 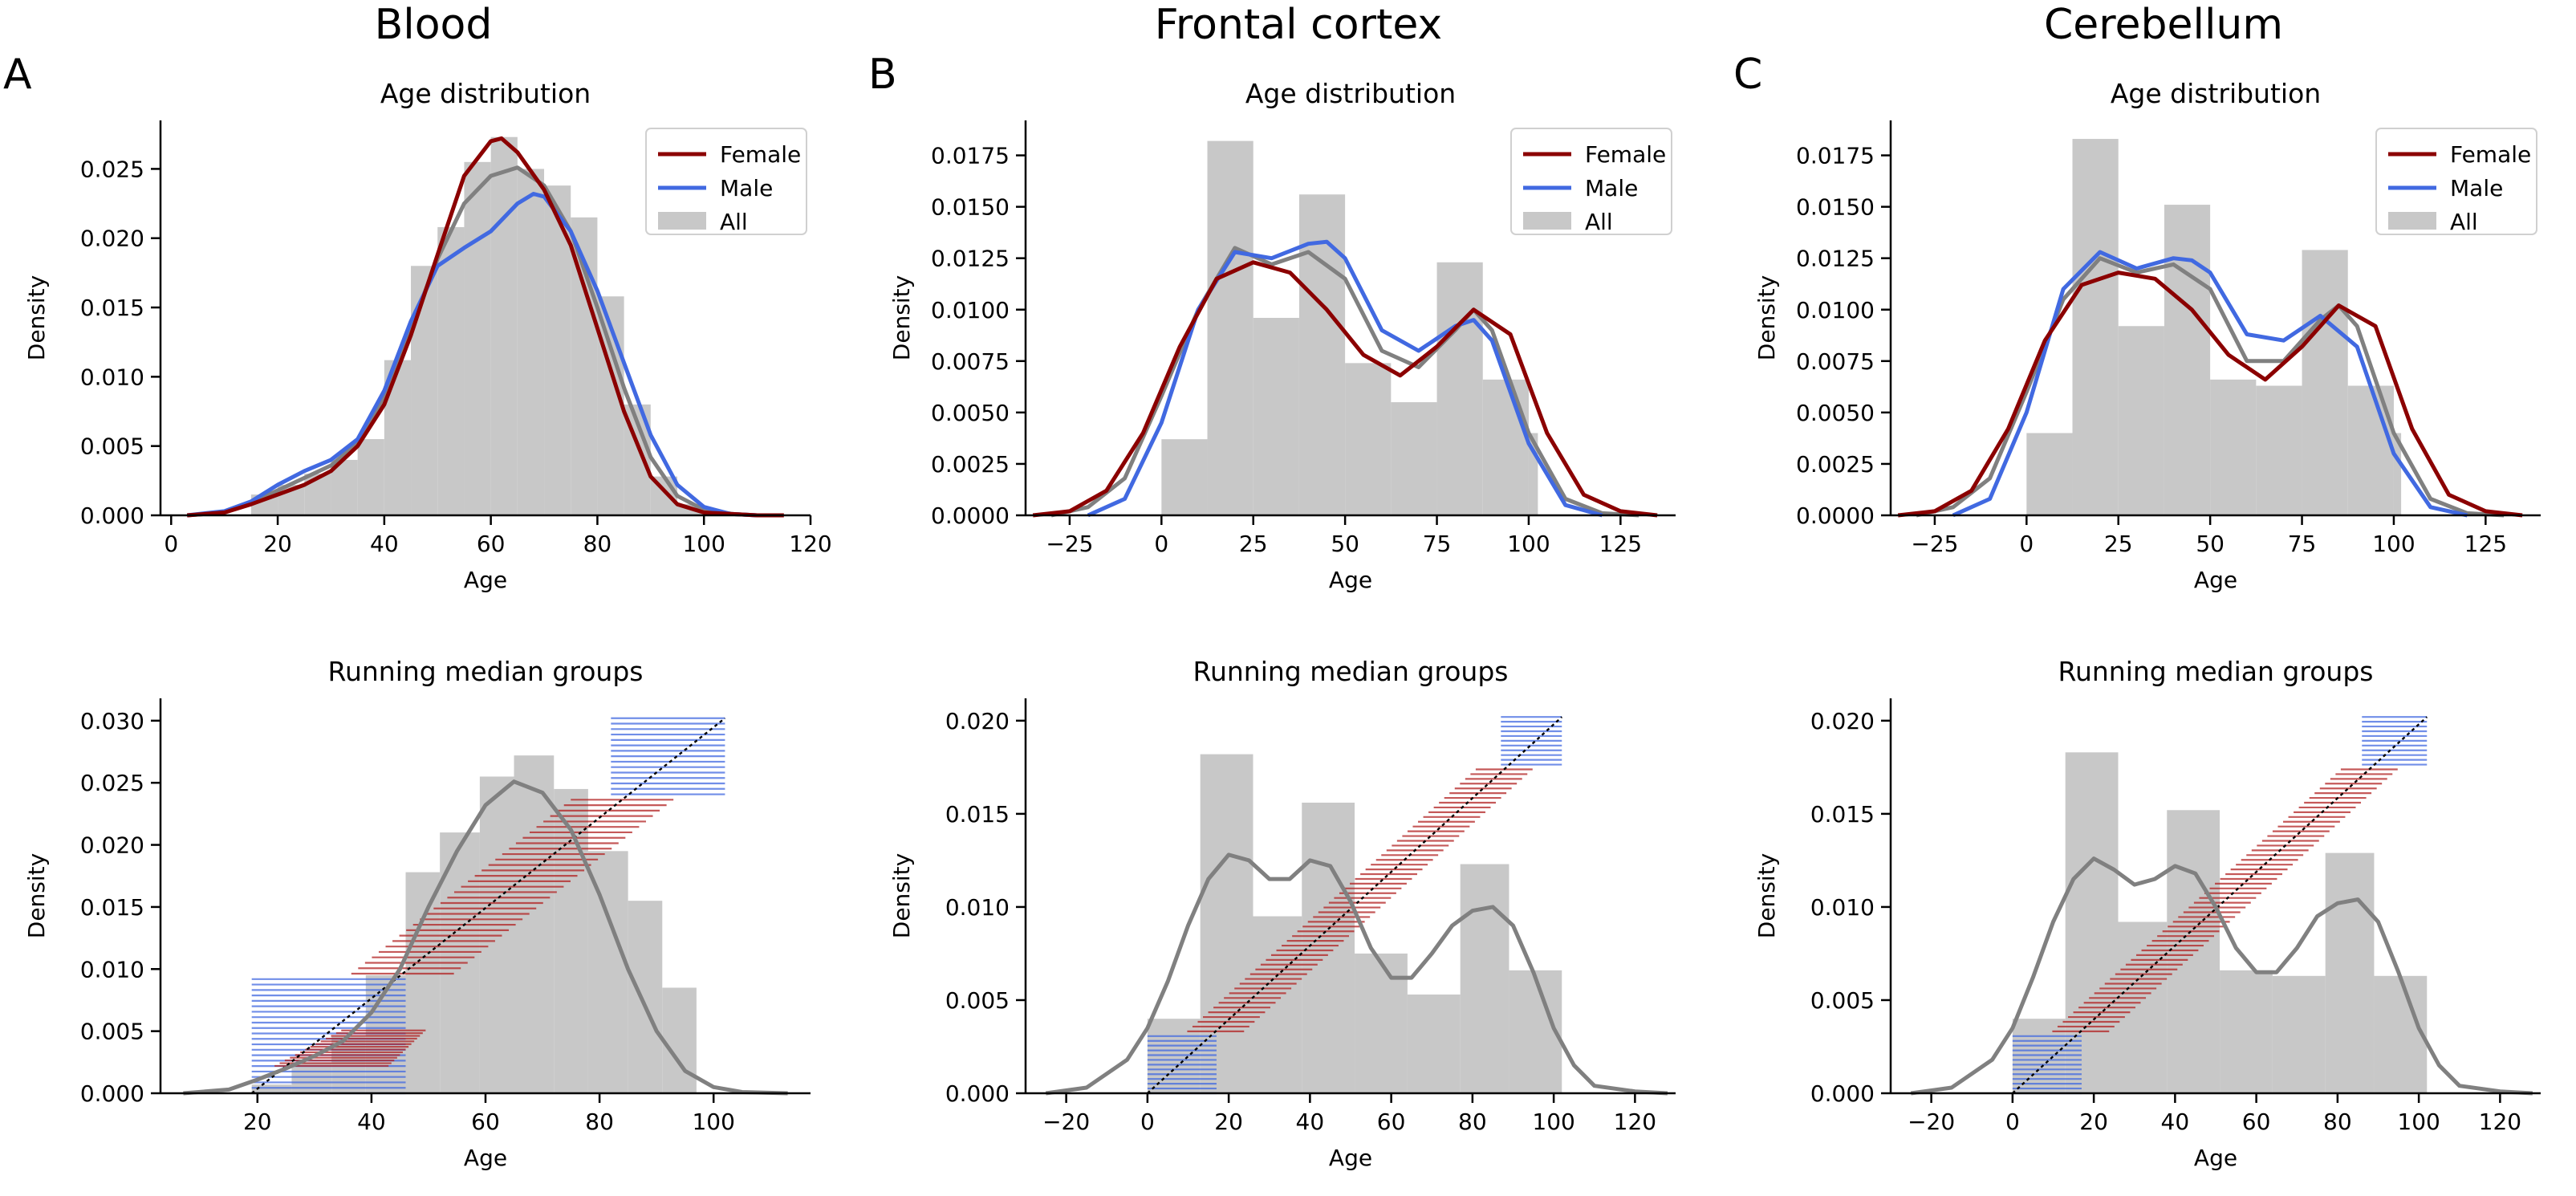 What do you see at coordinates (1437, 544) in the screenshot?
I see `x-tick-label: 75` at bounding box center [1437, 544].